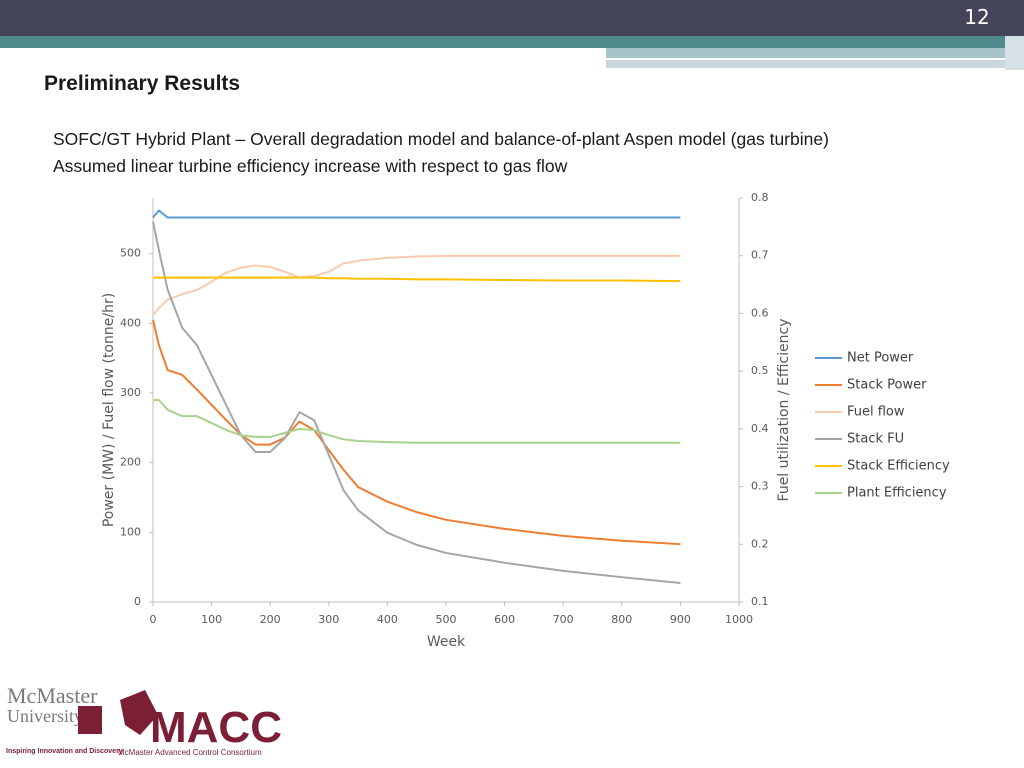  What do you see at coordinates (130, 462) in the screenshot?
I see `y-tick-label: 200` at bounding box center [130, 462].